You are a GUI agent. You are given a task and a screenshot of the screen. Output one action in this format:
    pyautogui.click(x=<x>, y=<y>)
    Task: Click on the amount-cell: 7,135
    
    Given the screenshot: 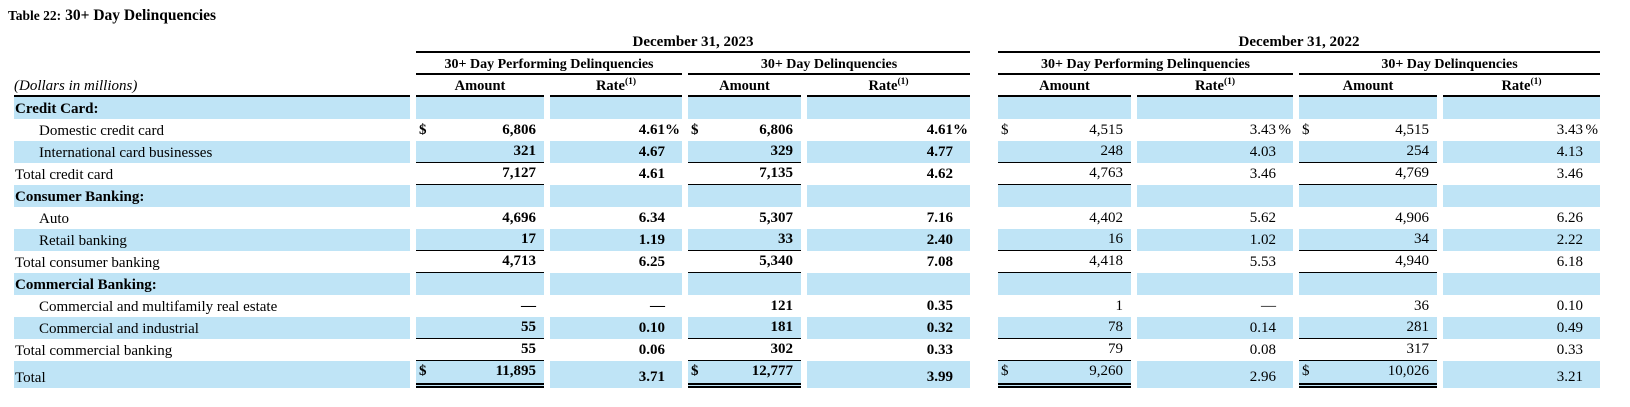 What is the action you would take?
    pyautogui.click(x=744, y=174)
    